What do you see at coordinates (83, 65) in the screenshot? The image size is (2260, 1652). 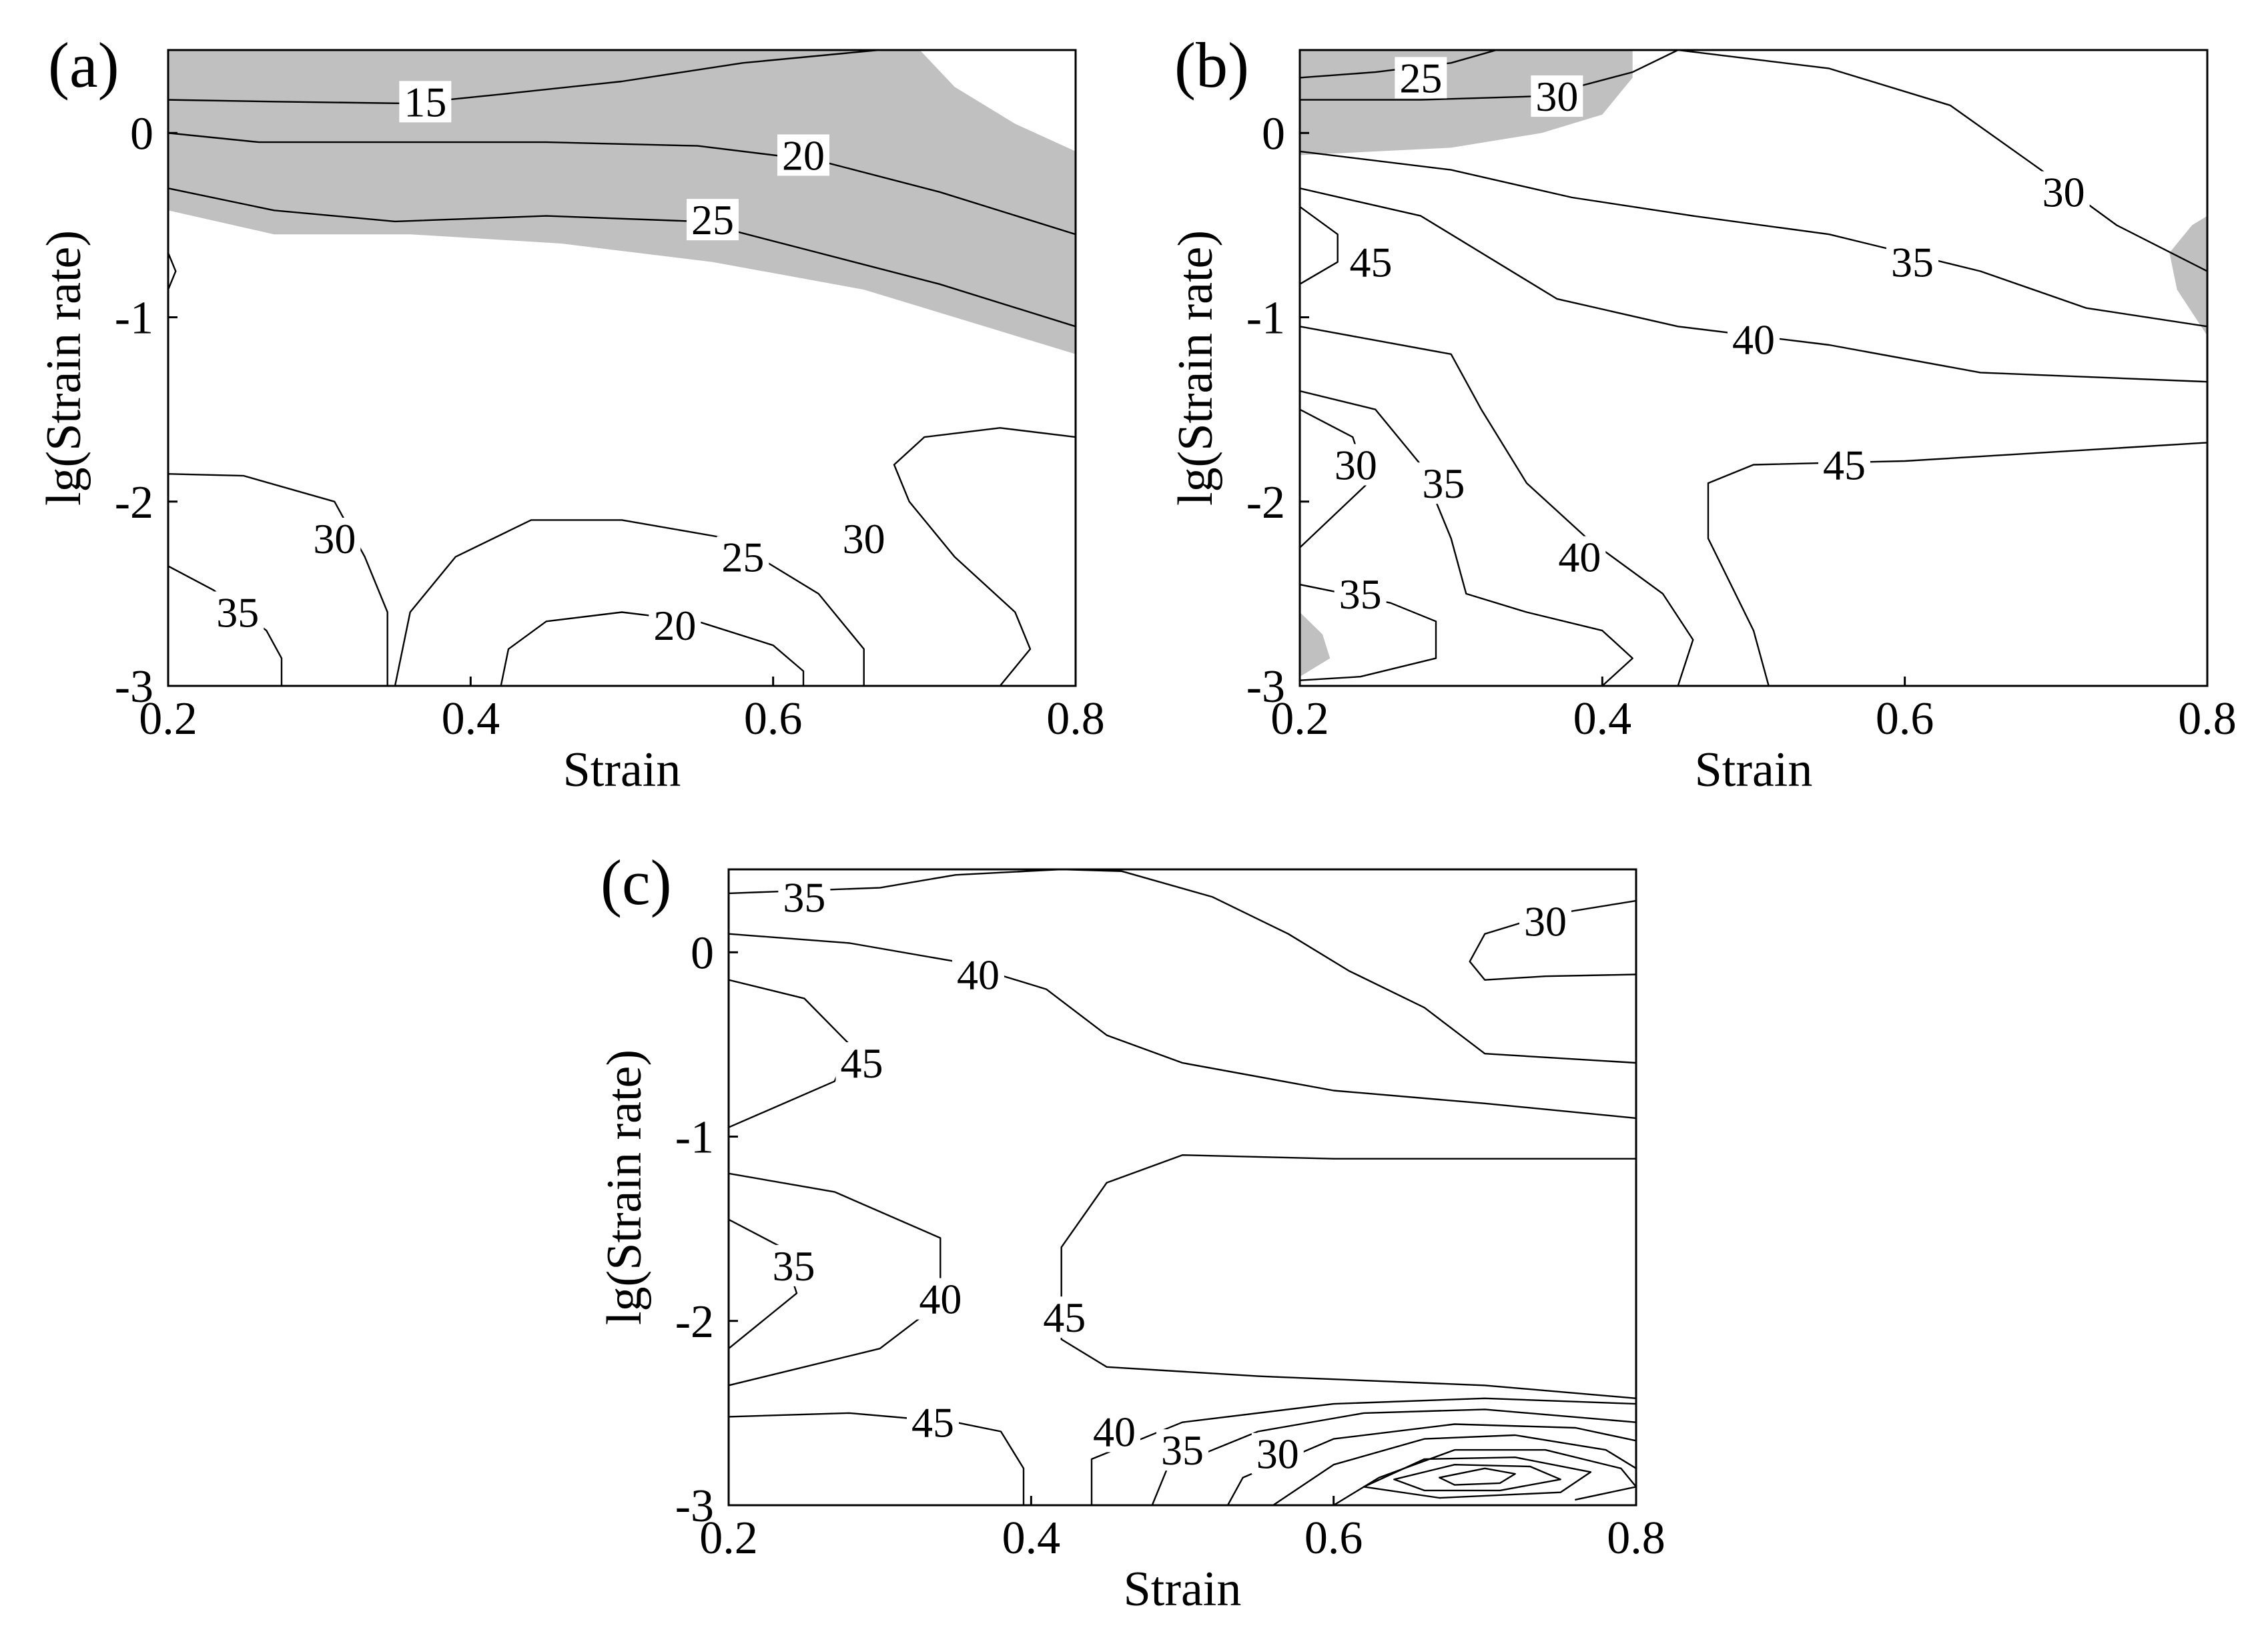 I see `panel-label: (a)` at bounding box center [83, 65].